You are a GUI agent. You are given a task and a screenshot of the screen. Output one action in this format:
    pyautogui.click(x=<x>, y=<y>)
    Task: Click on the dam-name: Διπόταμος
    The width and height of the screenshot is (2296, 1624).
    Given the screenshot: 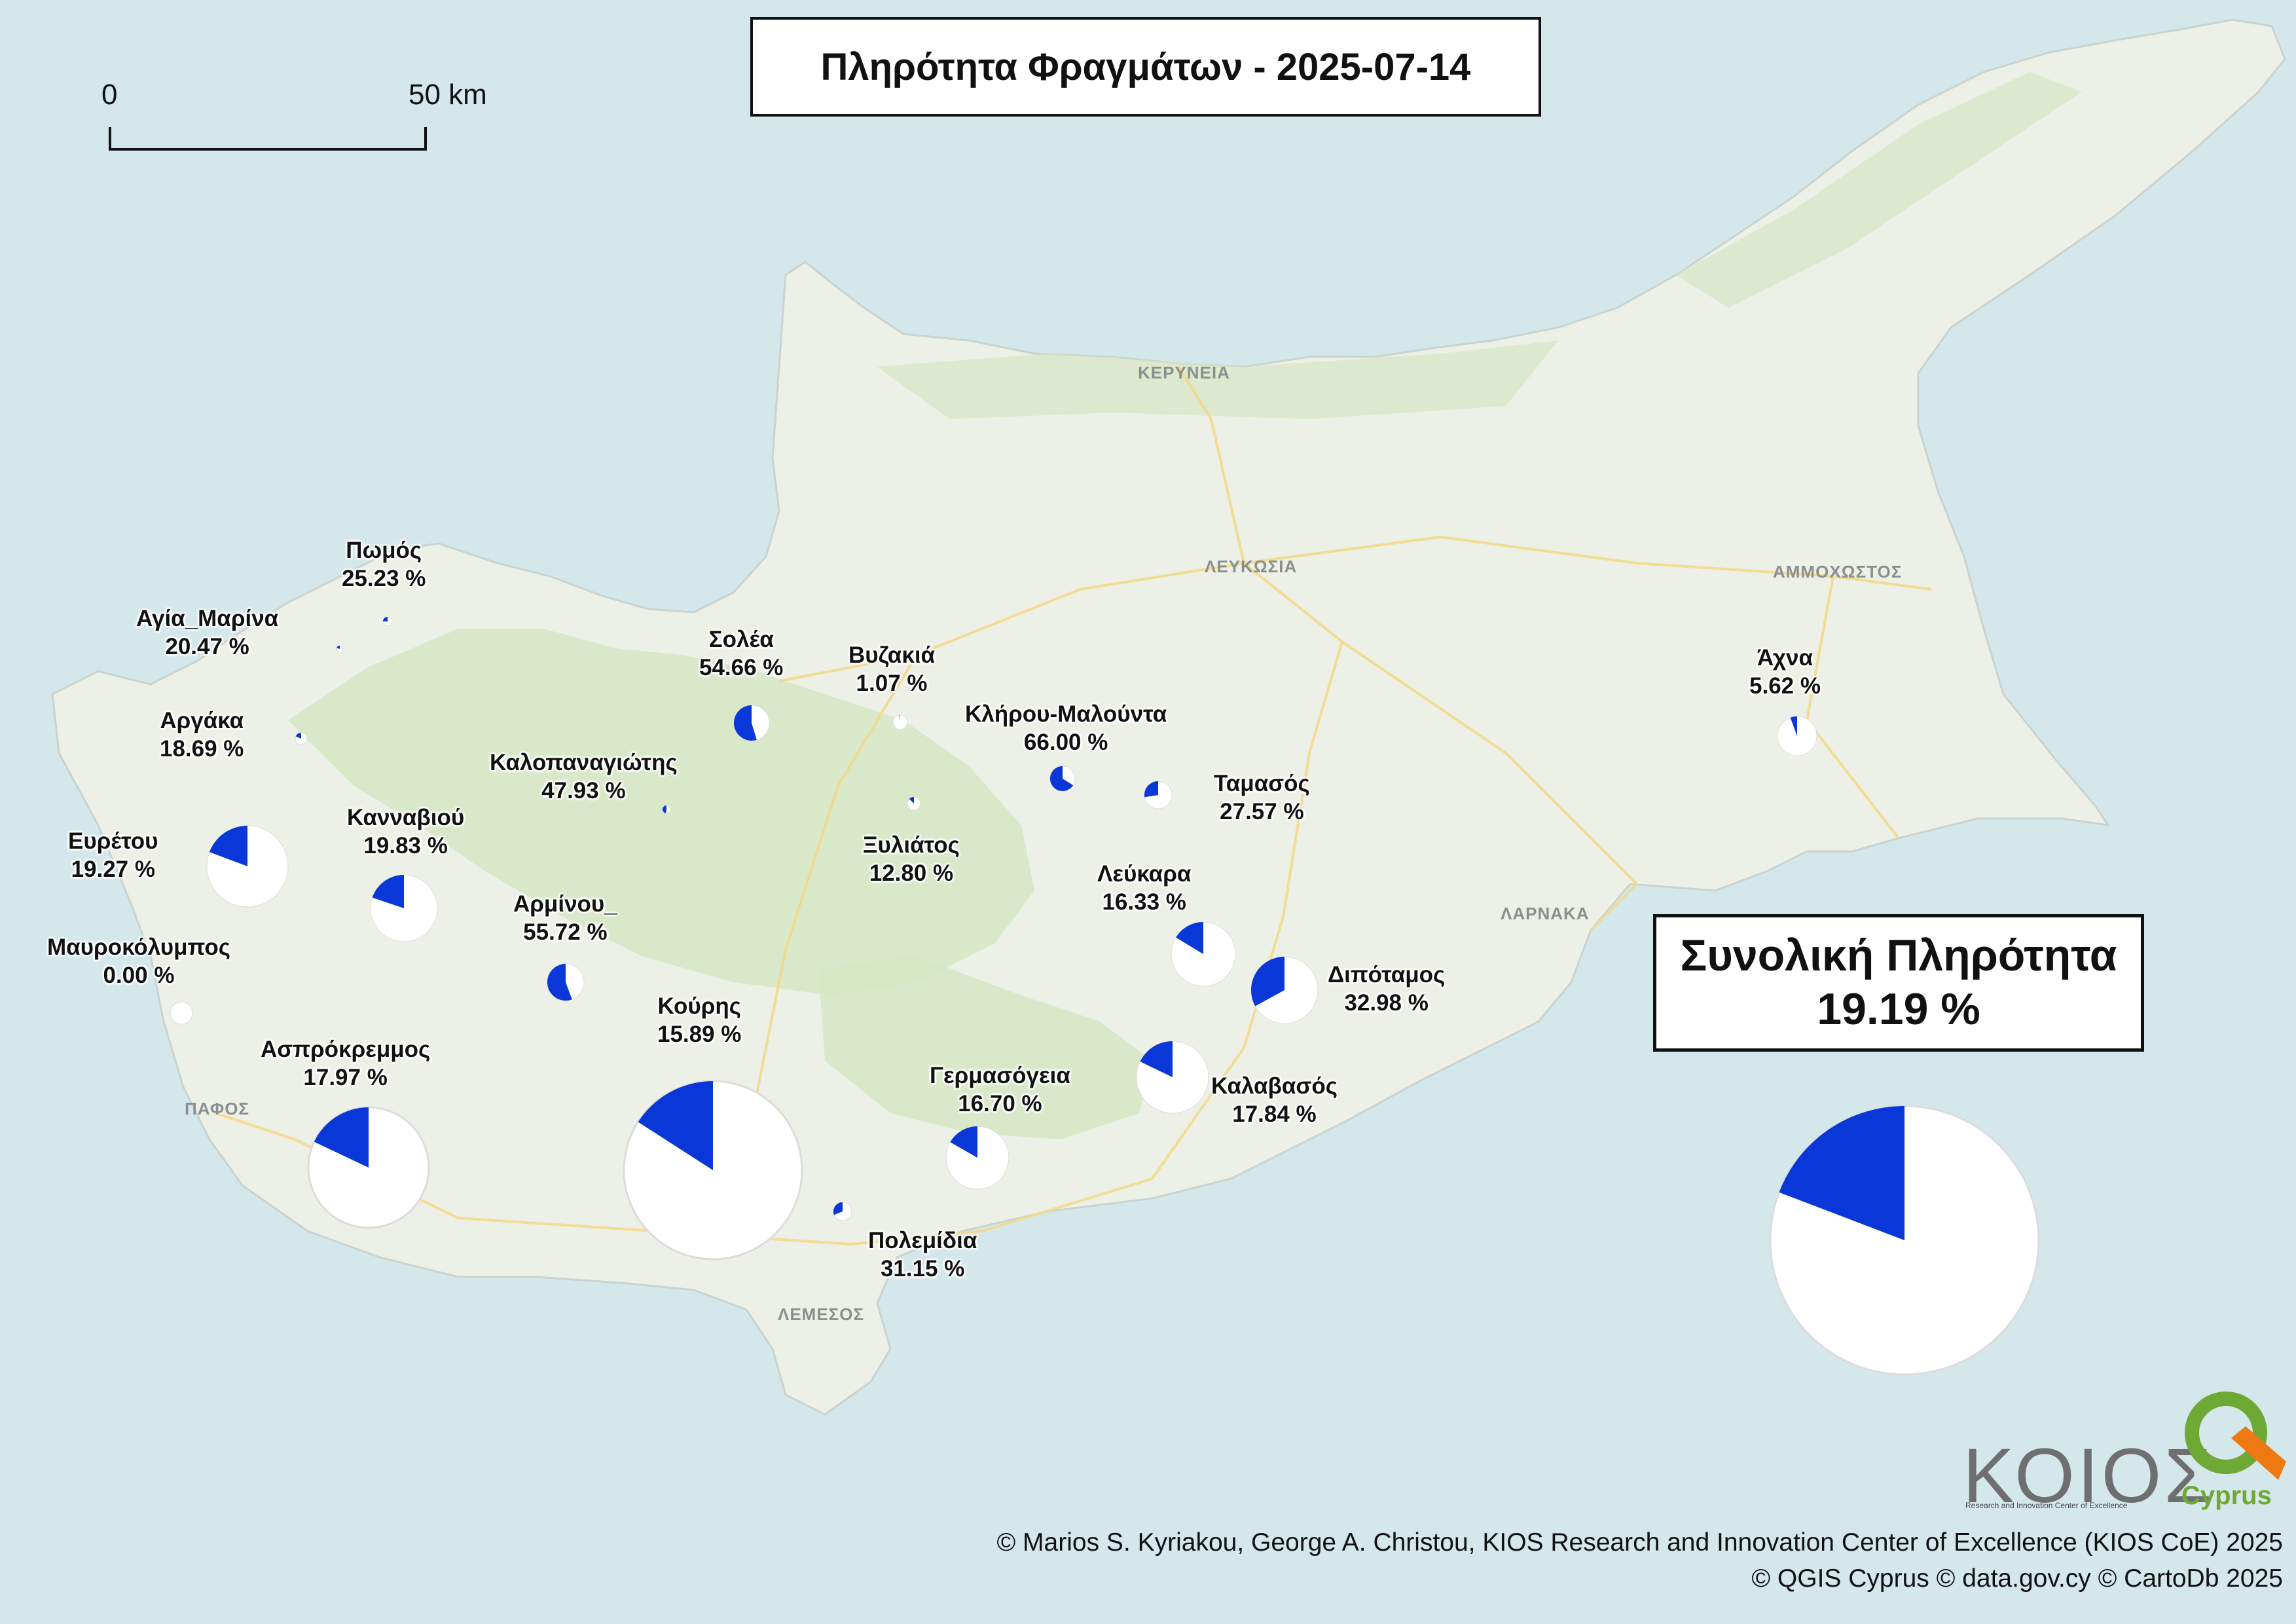 What is the action you would take?
    pyautogui.click(x=1387, y=974)
    